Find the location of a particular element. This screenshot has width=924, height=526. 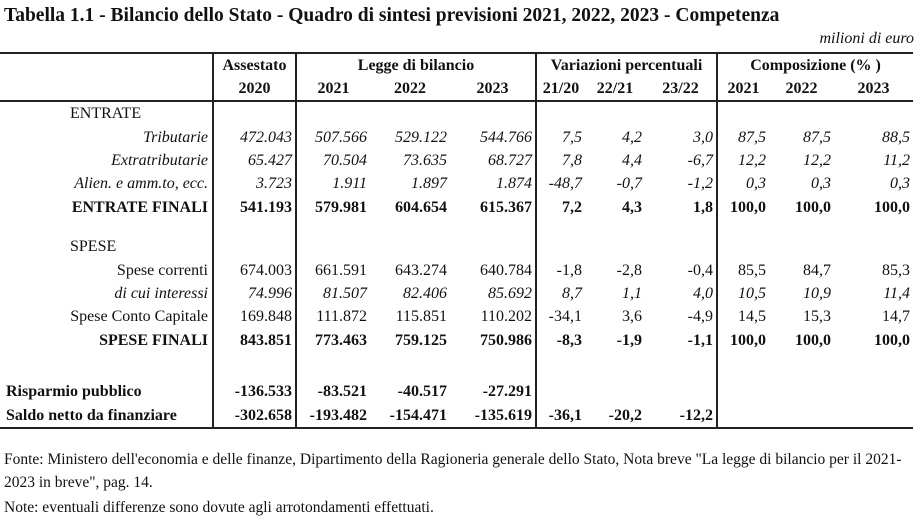

cell-value: 10,9 is located at coordinates (817, 294).